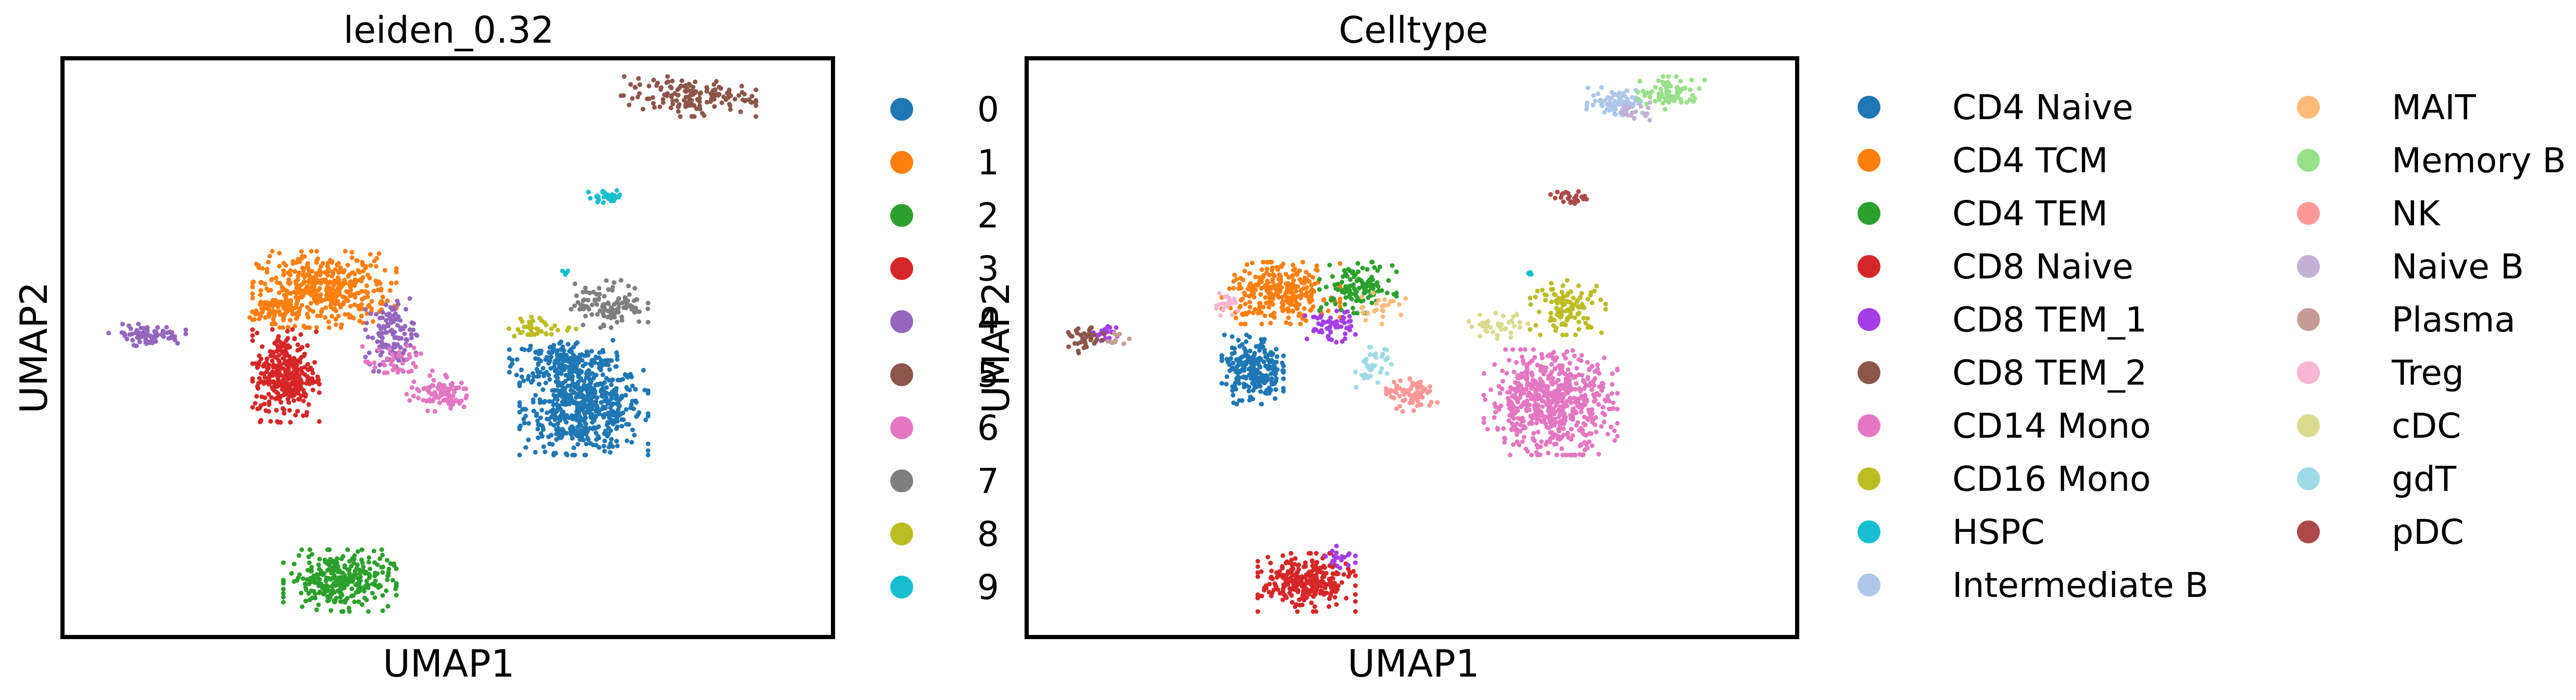 This screenshot has width=2576, height=700. I want to click on legend-marker, so click(901, 534).